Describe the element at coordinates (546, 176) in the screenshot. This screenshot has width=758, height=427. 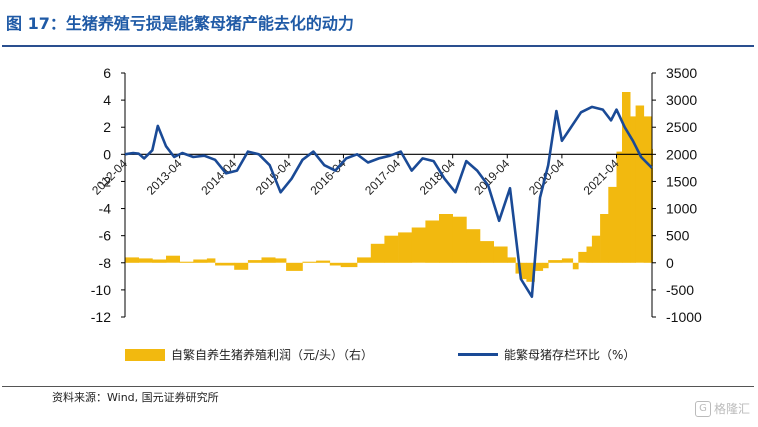
I see `x-axis-tick-label: 2020-04` at that location.